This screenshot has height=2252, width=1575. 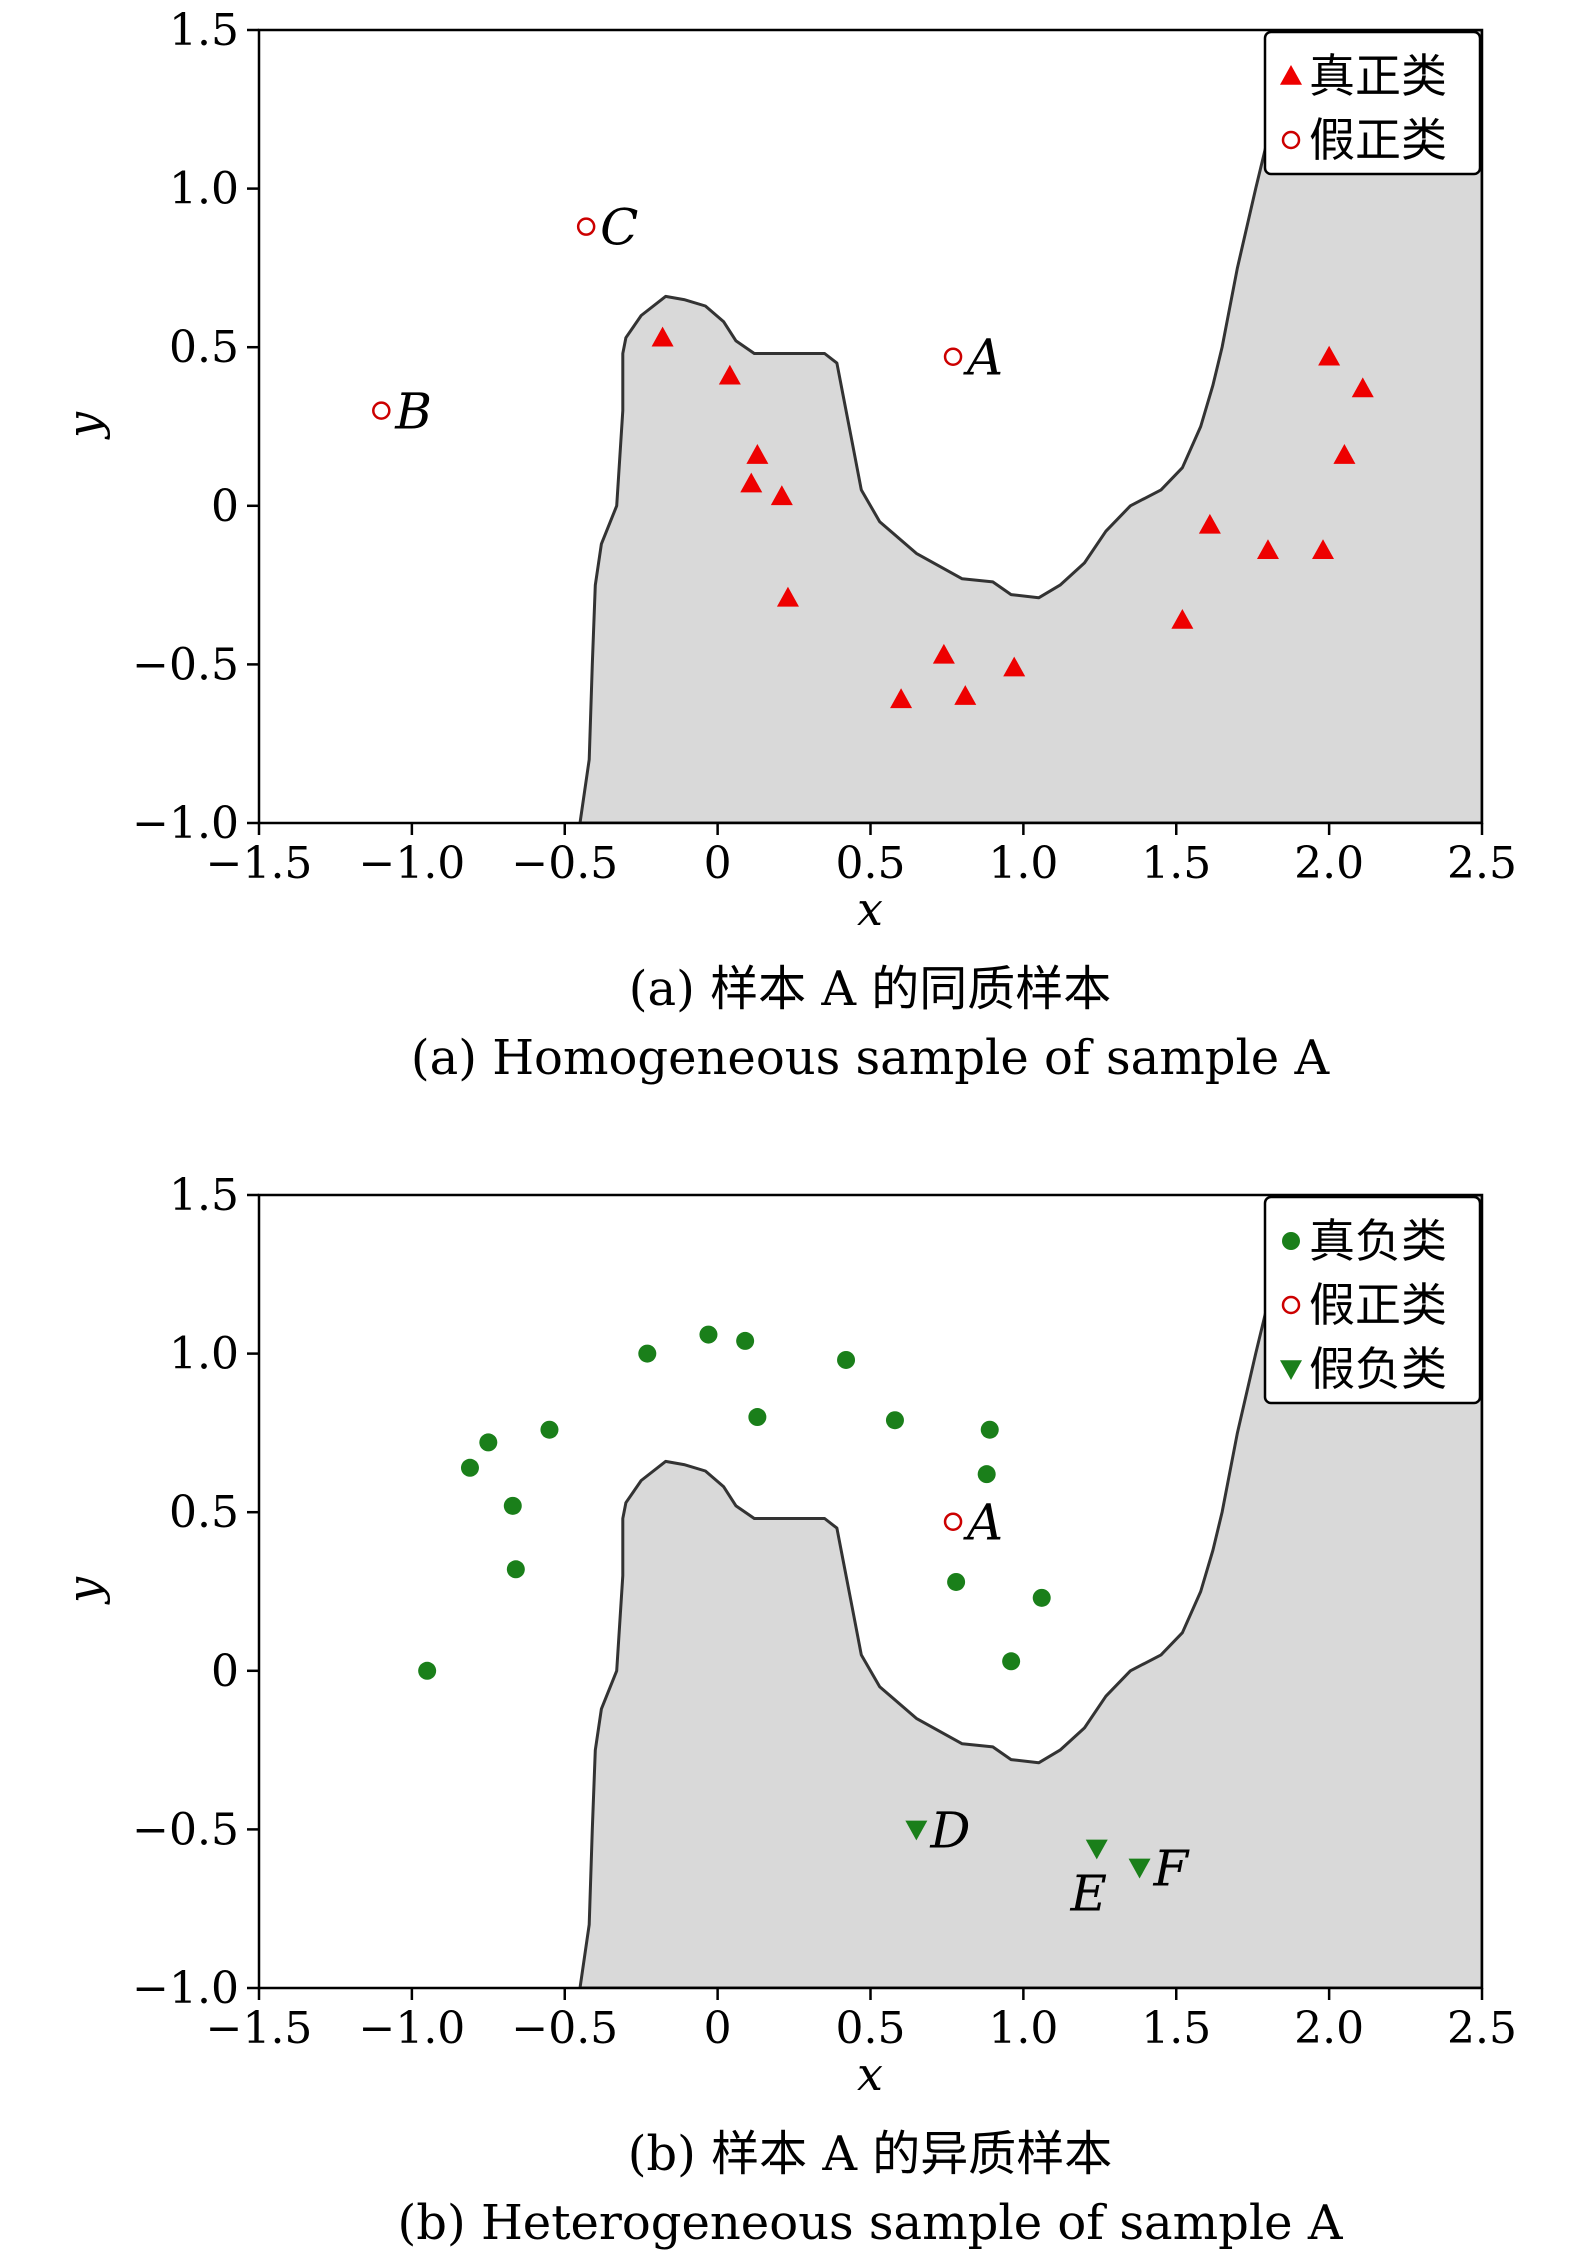 What do you see at coordinates (1172, 1868) in the screenshot?
I see `point-label-f: F` at bounding box center [1172, 1868].